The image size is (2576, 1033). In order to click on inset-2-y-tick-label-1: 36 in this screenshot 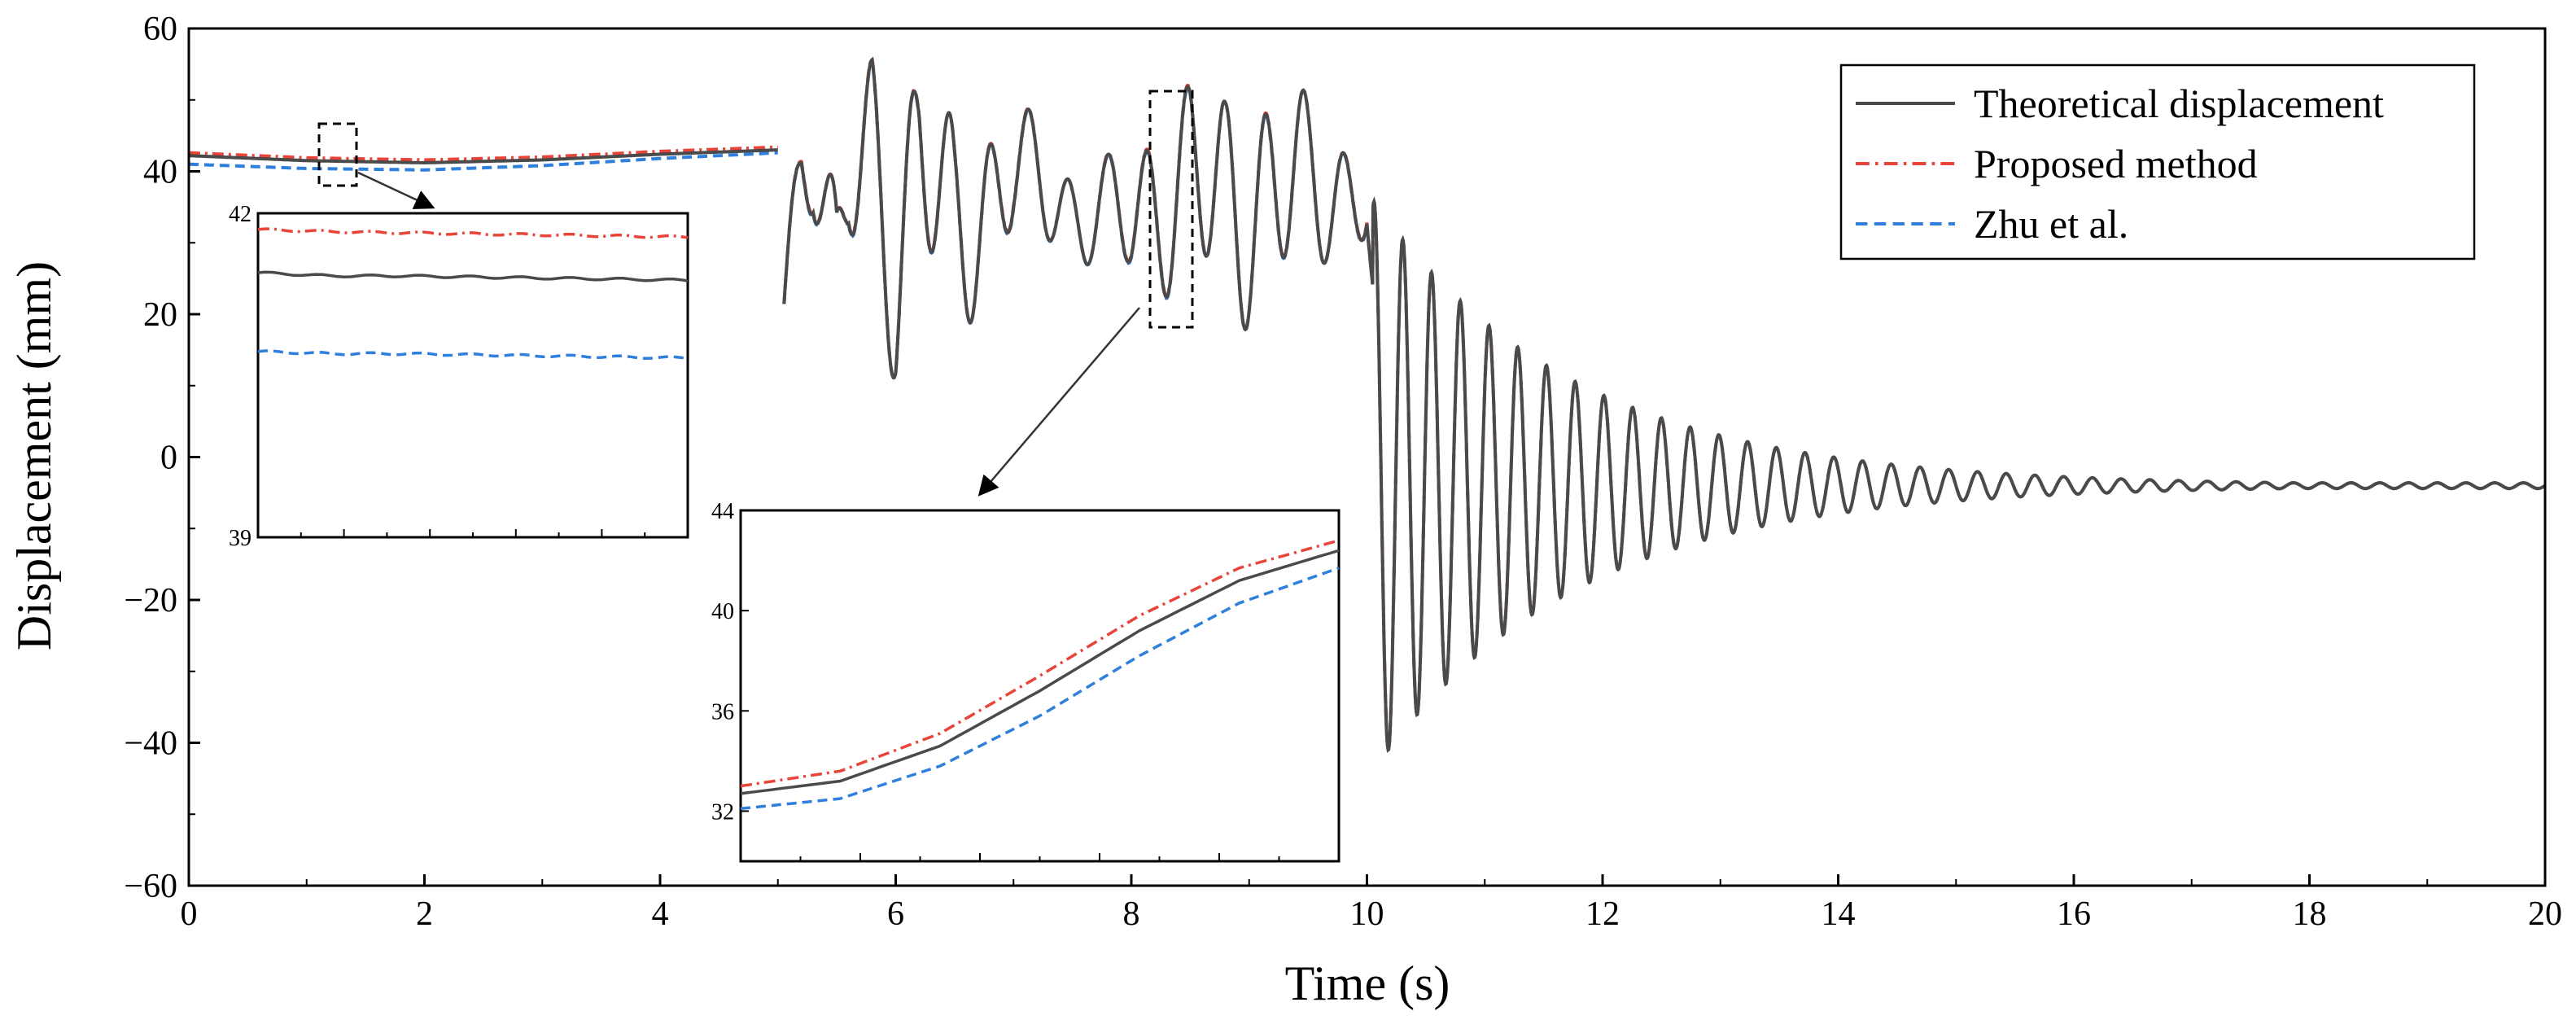, I will do `click(722, 711)`.